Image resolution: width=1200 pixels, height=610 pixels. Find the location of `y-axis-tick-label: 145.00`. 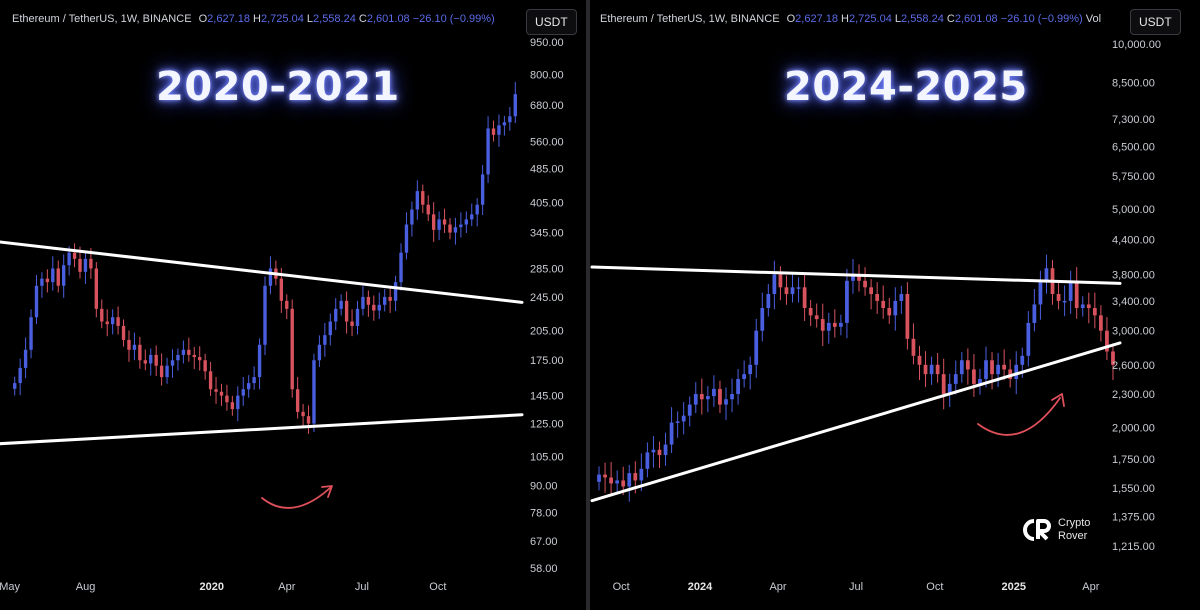

y-axis-tick-label: 145.00 is located at coordinates (547, 397).